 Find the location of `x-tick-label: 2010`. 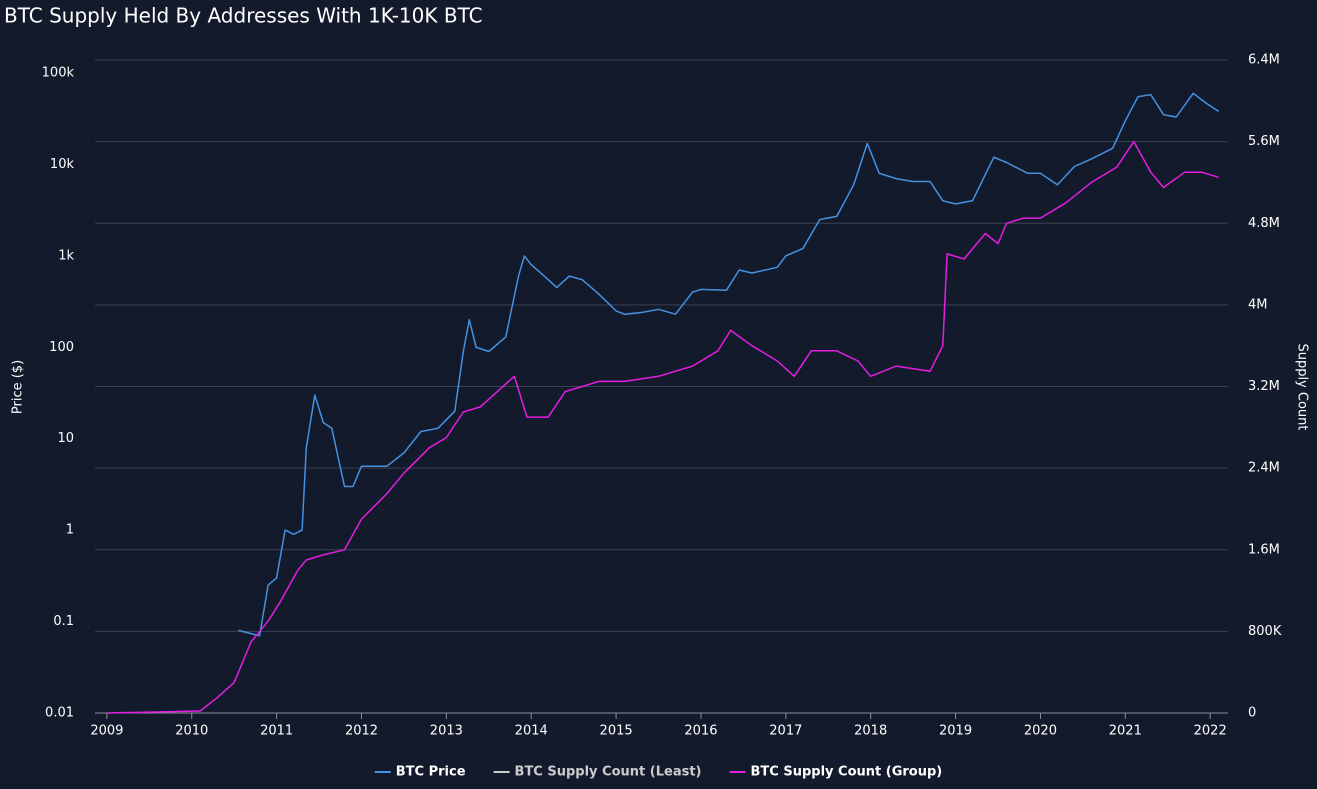

x-tick-label: 2010 is located at coordinates (191, 731).